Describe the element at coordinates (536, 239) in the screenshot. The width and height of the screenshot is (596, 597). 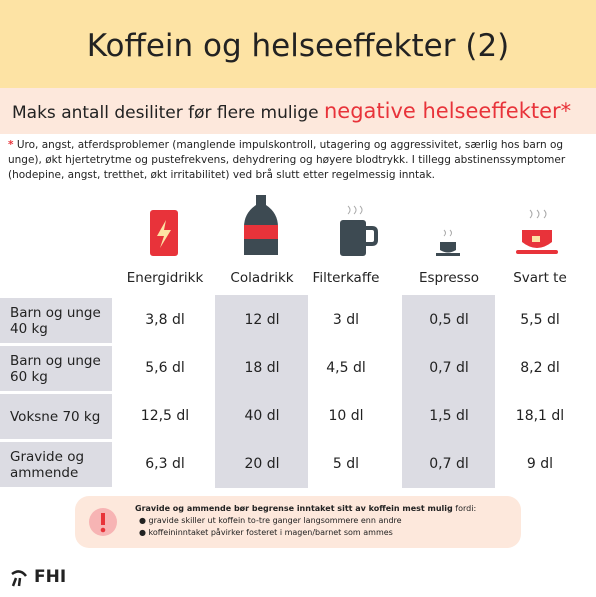
I see `tea-tag` at that location.